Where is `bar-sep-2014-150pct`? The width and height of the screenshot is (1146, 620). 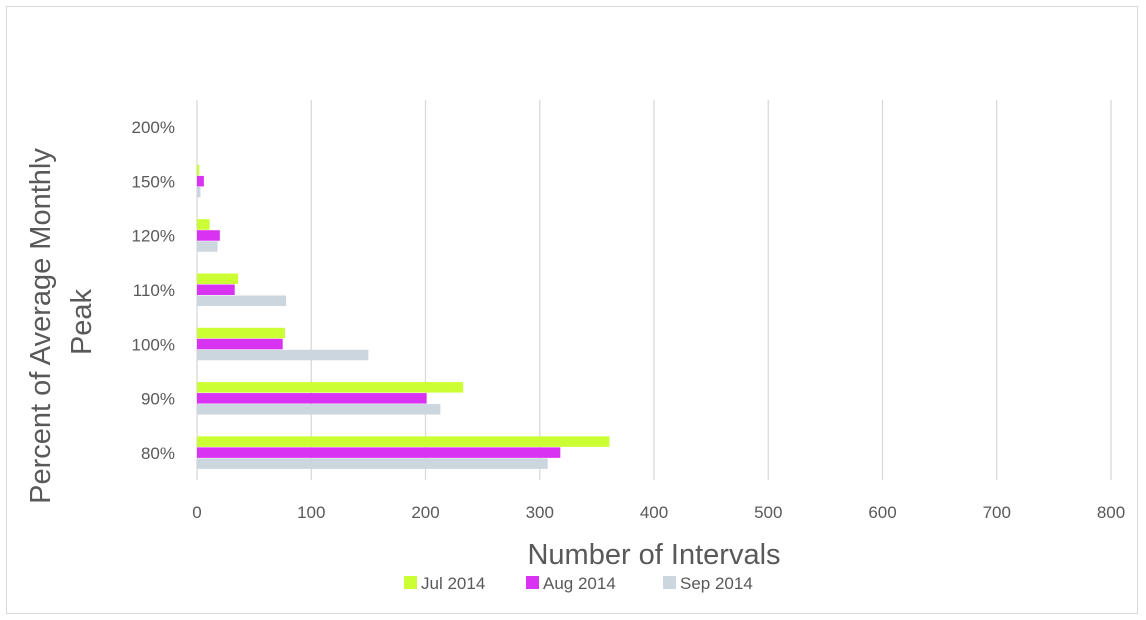
bar-sep-2014-150pct is located at coordinates (199, 192).